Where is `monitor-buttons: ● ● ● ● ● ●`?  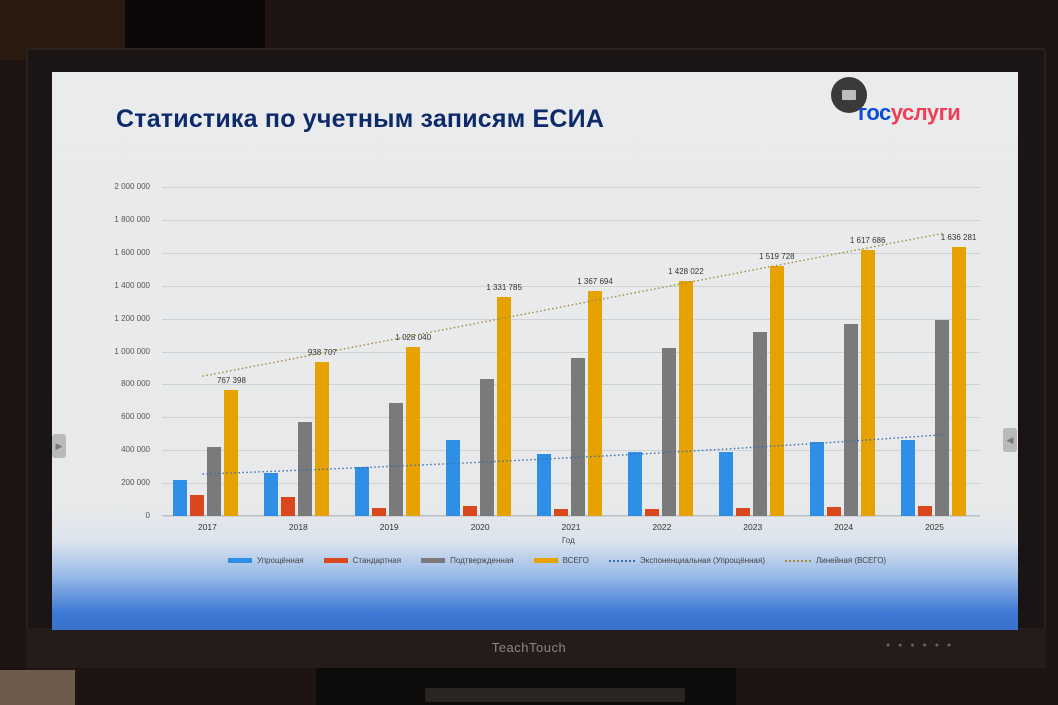 monitor-buttons: ● ● ● ● ● ● is located at coordinates (920, 645).